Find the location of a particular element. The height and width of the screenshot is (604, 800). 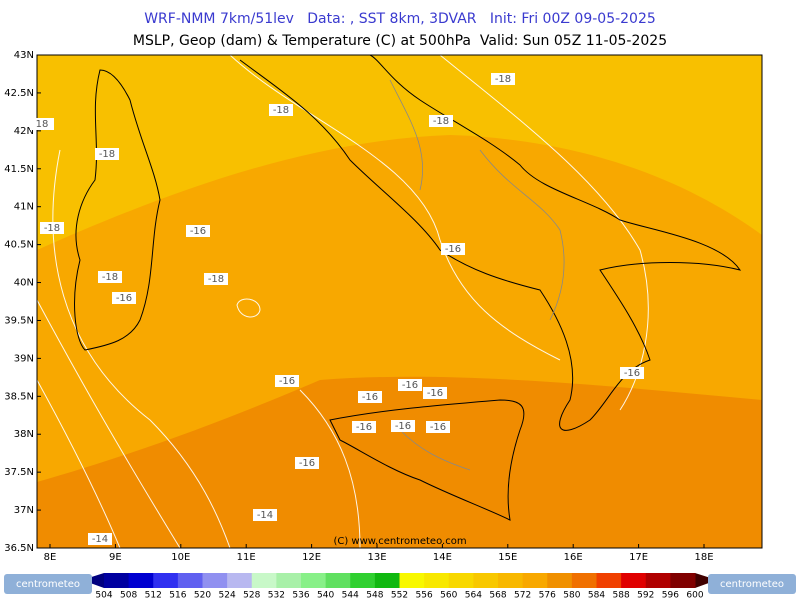

lat-label: 39N is located at coordinates (24, 358).